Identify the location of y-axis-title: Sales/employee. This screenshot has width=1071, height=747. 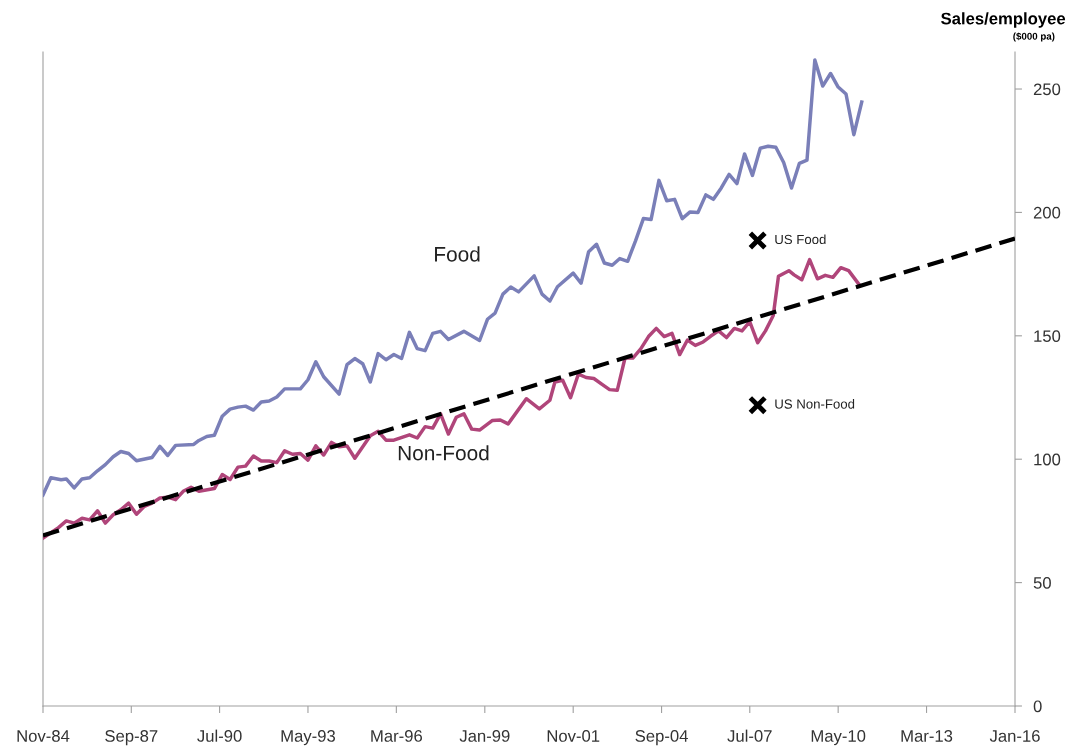
(1003, 20).